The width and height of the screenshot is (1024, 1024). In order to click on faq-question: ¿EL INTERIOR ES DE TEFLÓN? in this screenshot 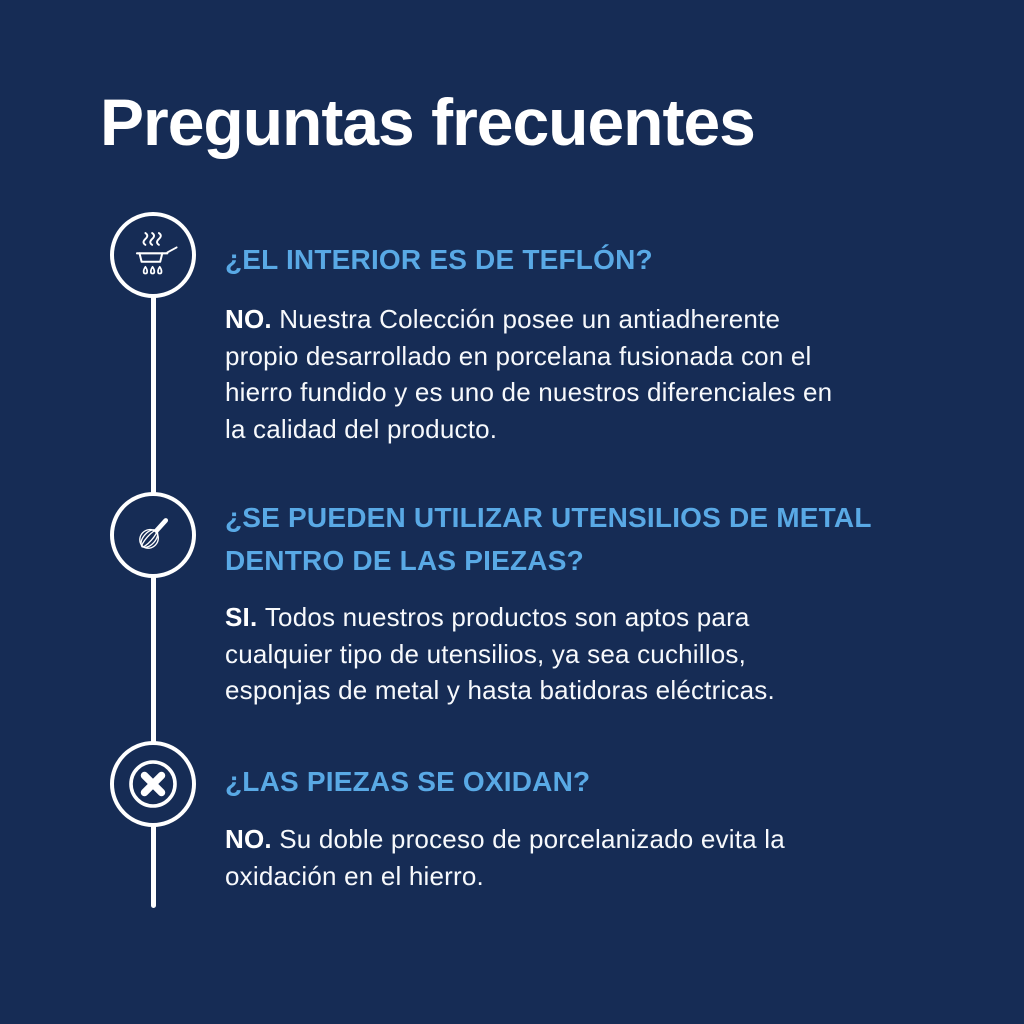, I will do `click(439, 259)`.